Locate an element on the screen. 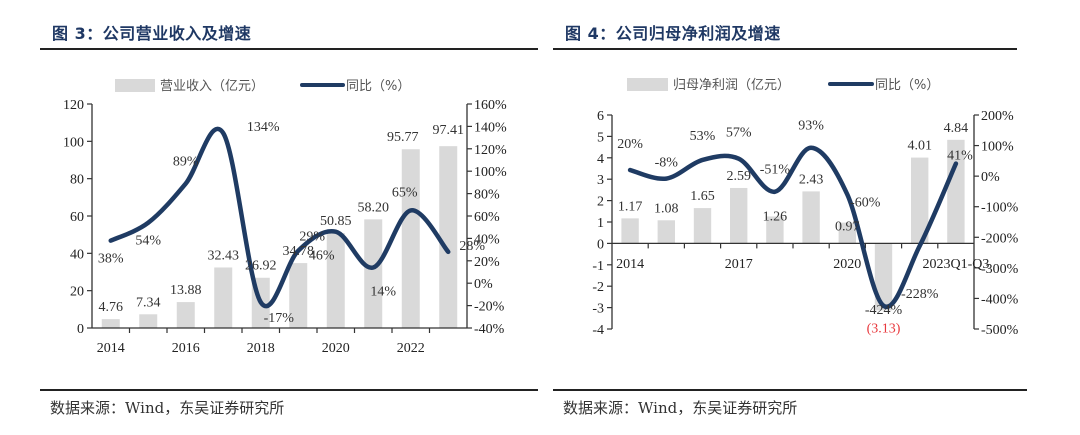 The height and width of the screenshot is (435, 1080). x-axis-tick-label: 2023Q1-Q3 is located at coordinates (955, 264).